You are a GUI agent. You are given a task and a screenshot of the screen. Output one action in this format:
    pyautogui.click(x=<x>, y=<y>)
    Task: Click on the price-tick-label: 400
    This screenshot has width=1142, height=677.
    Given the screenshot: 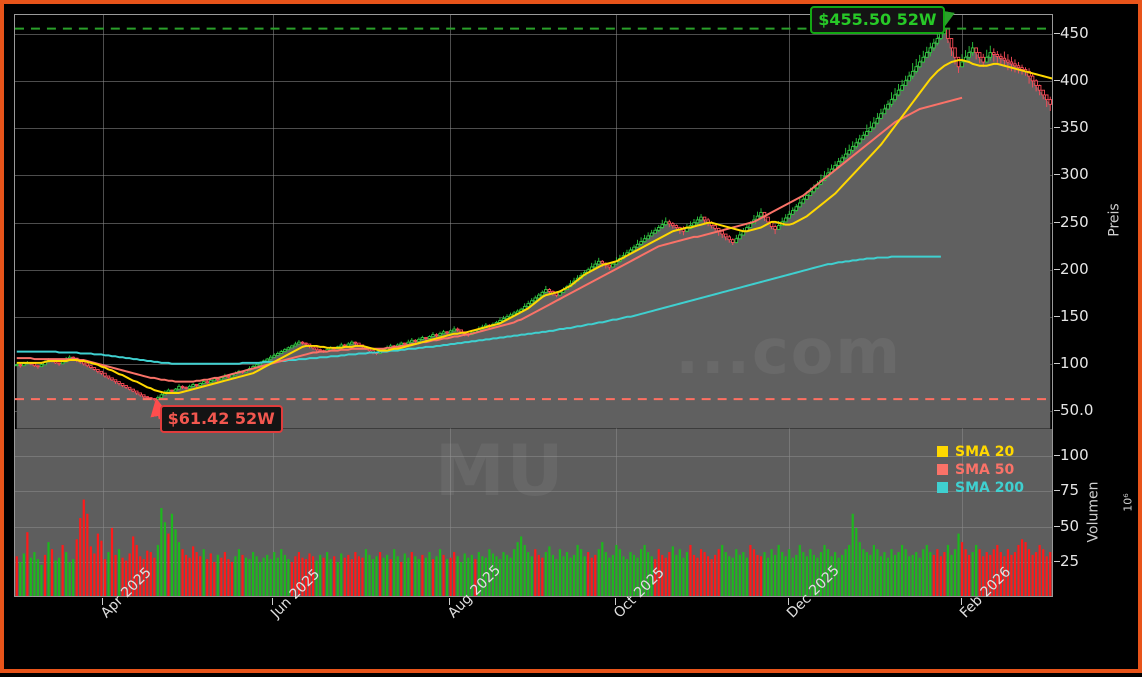 What is the action you would take?
    pyautogui.click(x=1074, y=80)
    